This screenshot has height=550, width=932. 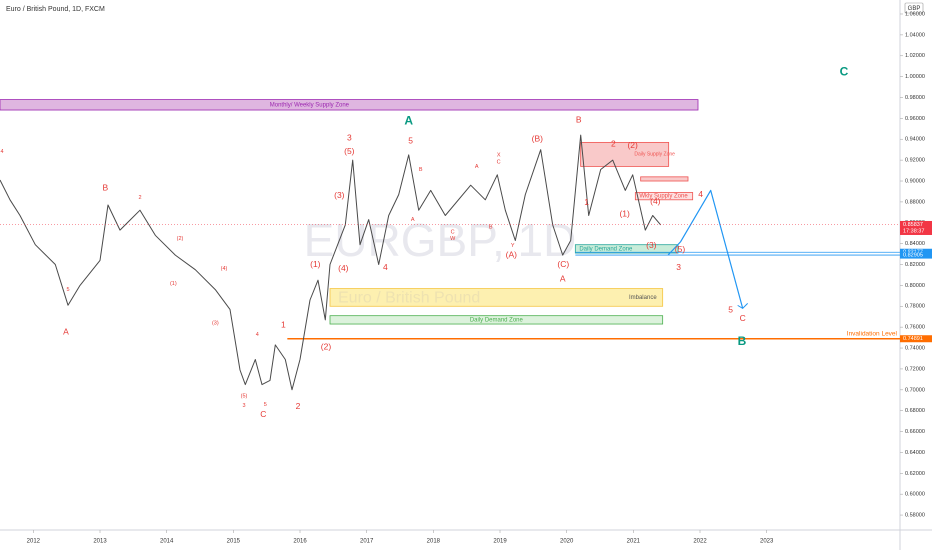 I want to click on currency: GBP, so click(x=914, y=9).